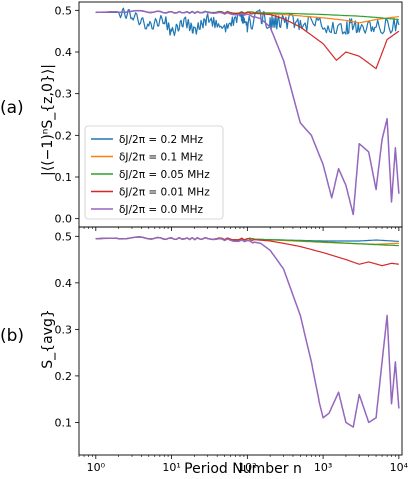  What do you see at coordinates (48, 338) in the screenshot?
I see `panel-b-ylabel: S_{avg}` at bounding box center [48, 338].